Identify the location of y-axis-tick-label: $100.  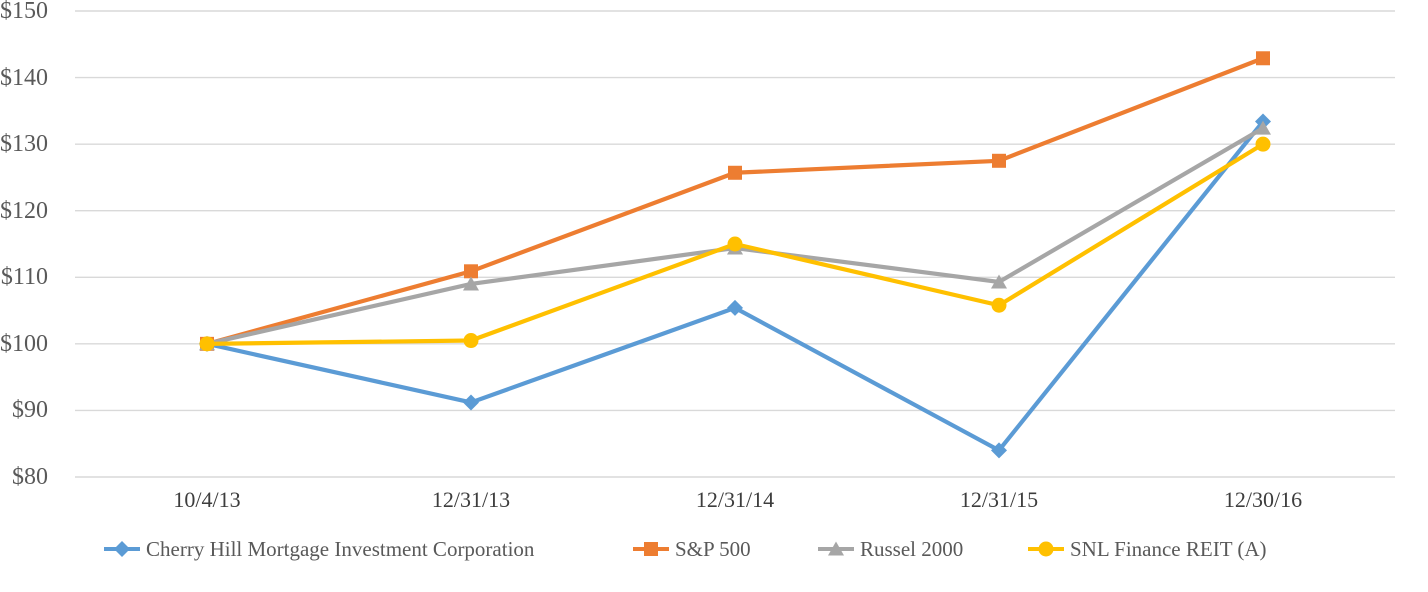
(24, 343).